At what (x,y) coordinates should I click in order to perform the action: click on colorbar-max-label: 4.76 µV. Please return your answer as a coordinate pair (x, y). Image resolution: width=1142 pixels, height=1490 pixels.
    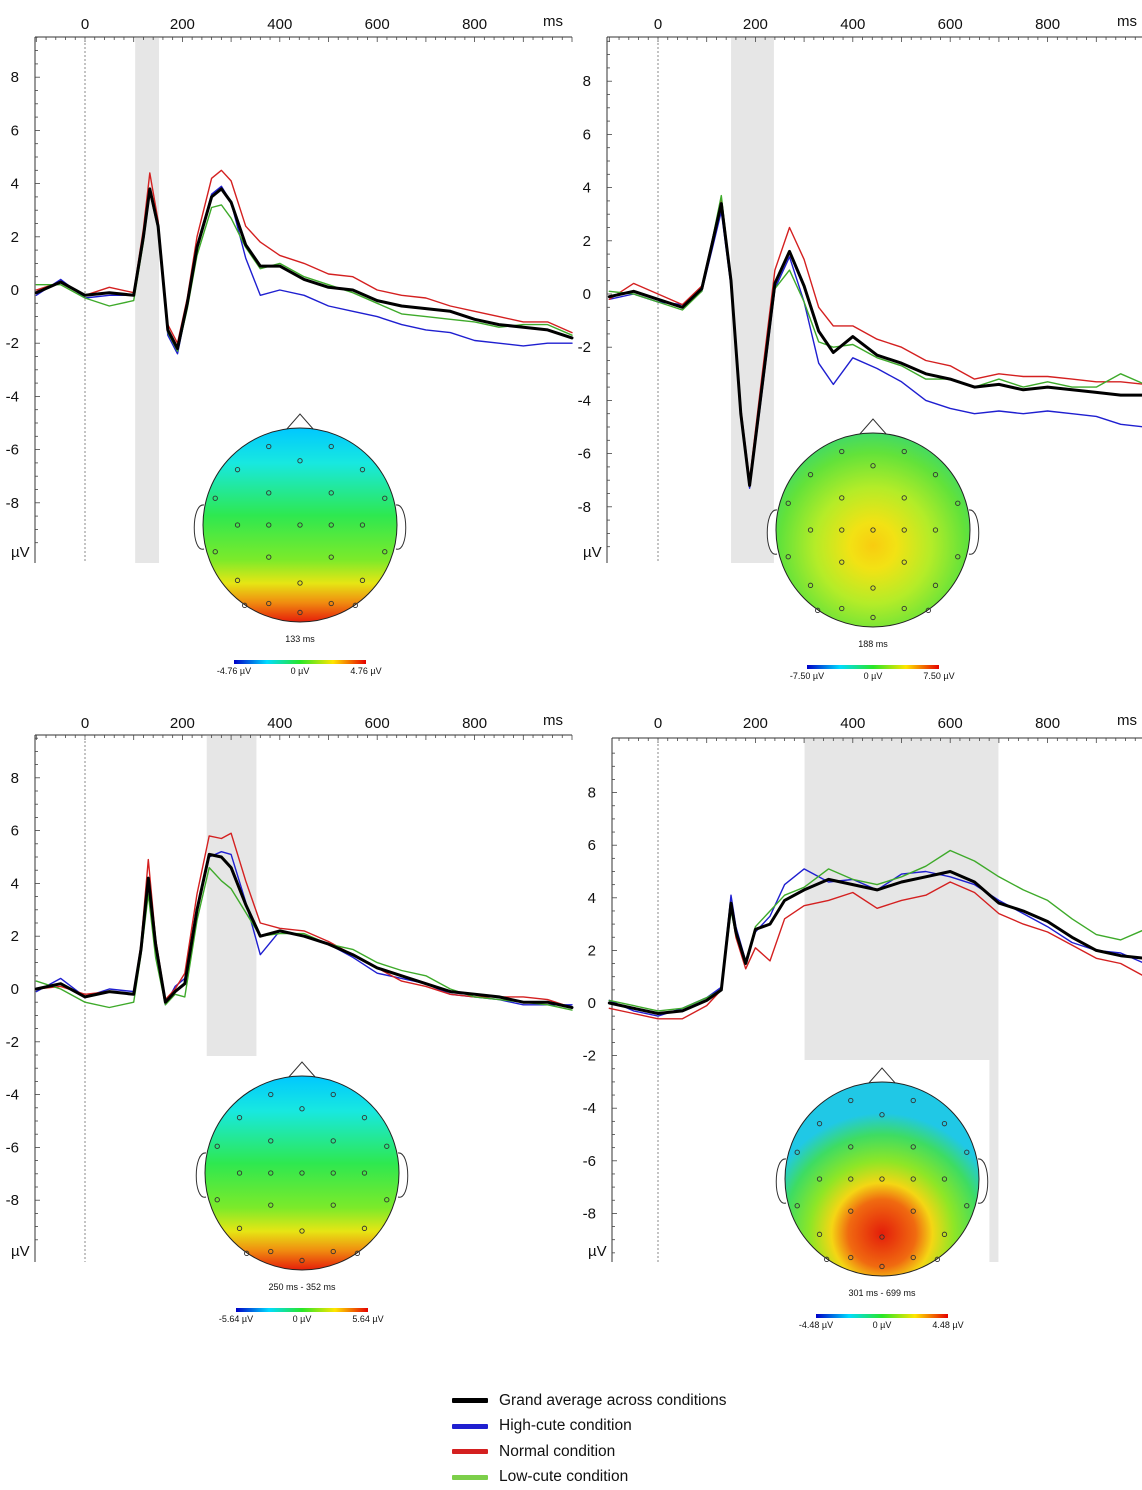
    Looking at the image, I should click on (365, 671).